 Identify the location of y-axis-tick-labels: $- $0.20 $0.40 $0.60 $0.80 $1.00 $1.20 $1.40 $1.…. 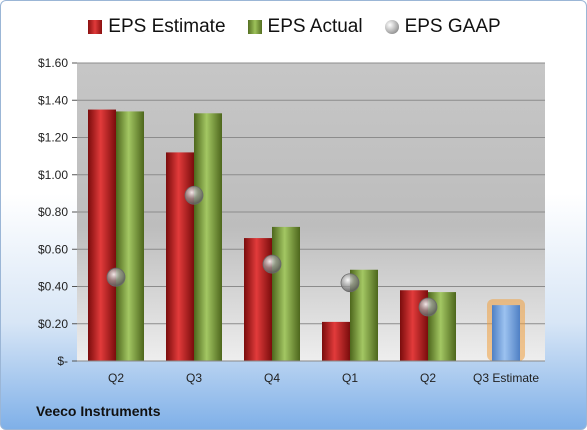
(53, 212).